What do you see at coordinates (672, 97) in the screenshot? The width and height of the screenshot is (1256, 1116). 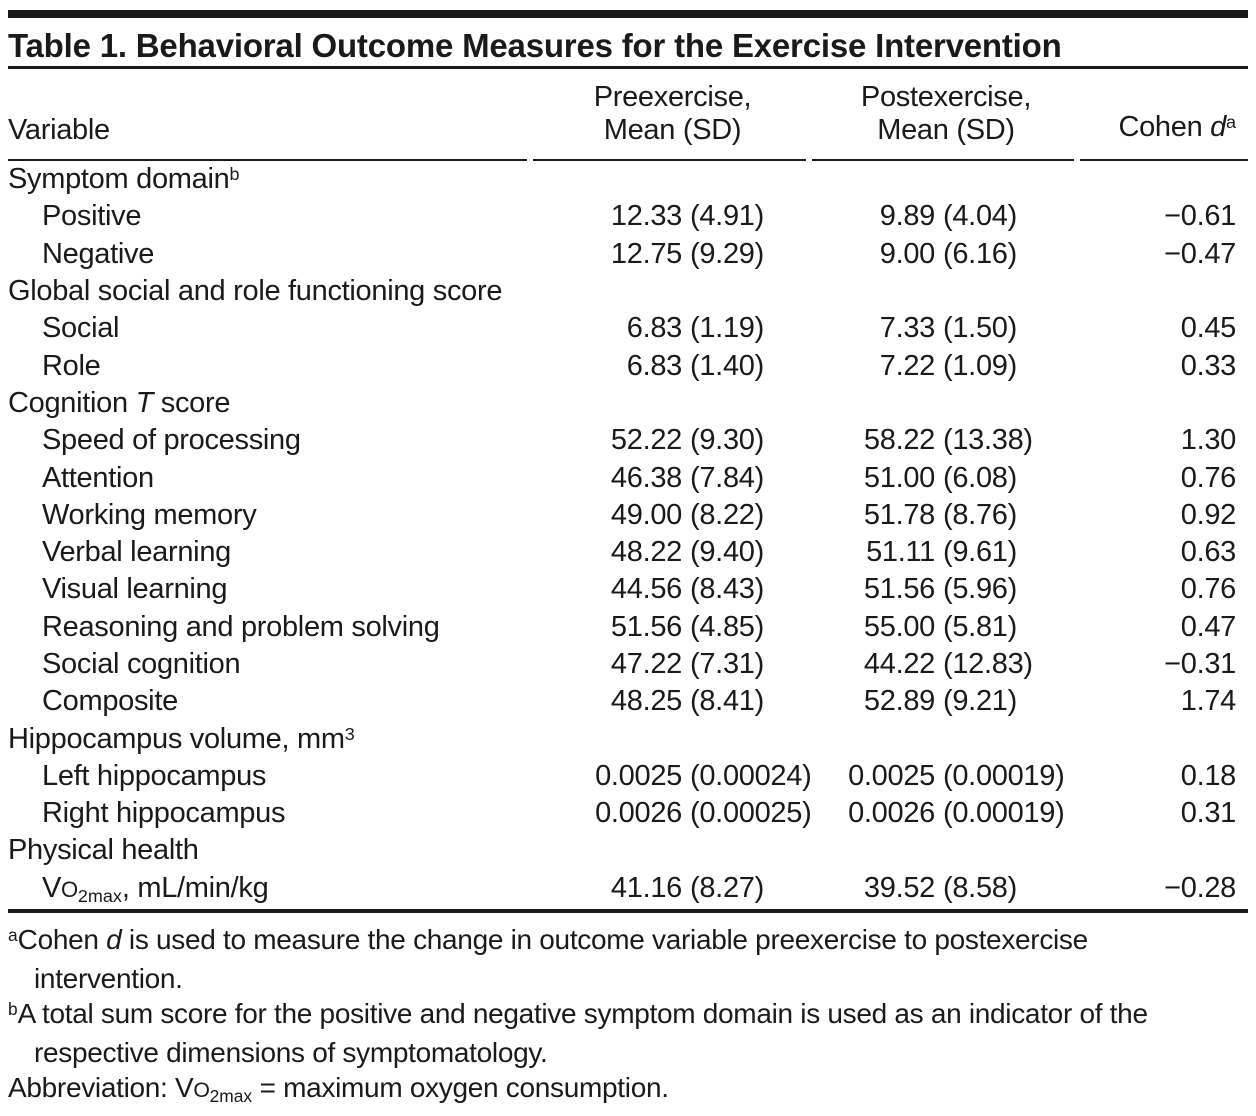 I see `col-header-preexercise-line1: Preexercise,` at bounding box center [672, 97].